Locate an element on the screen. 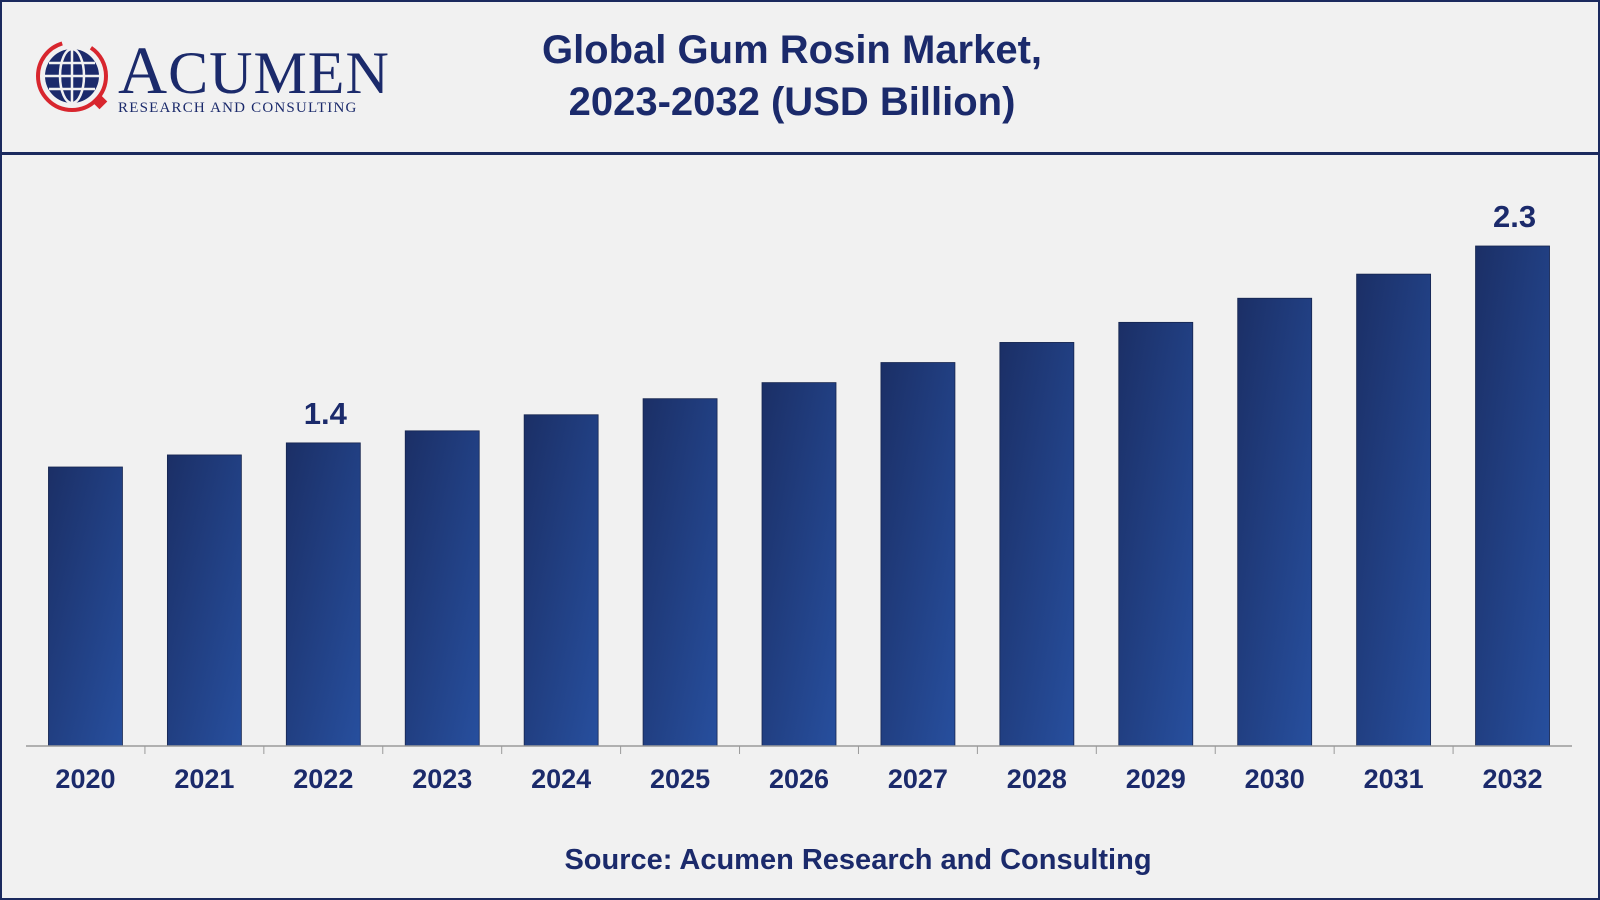 The height and width of the screenshot is (900, 1600). bar-2025 is located at coordinates (680, 572).